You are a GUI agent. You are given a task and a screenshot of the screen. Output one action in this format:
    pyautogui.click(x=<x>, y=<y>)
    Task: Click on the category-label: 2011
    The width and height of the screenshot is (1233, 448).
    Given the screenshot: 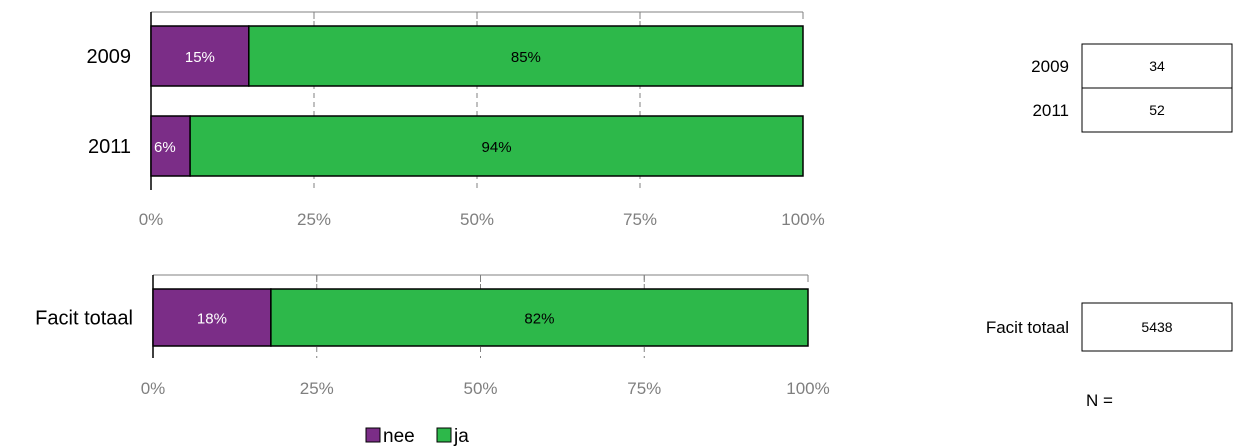 What is the action you would take?
    pyautogui.click(x=109, y=147)
    